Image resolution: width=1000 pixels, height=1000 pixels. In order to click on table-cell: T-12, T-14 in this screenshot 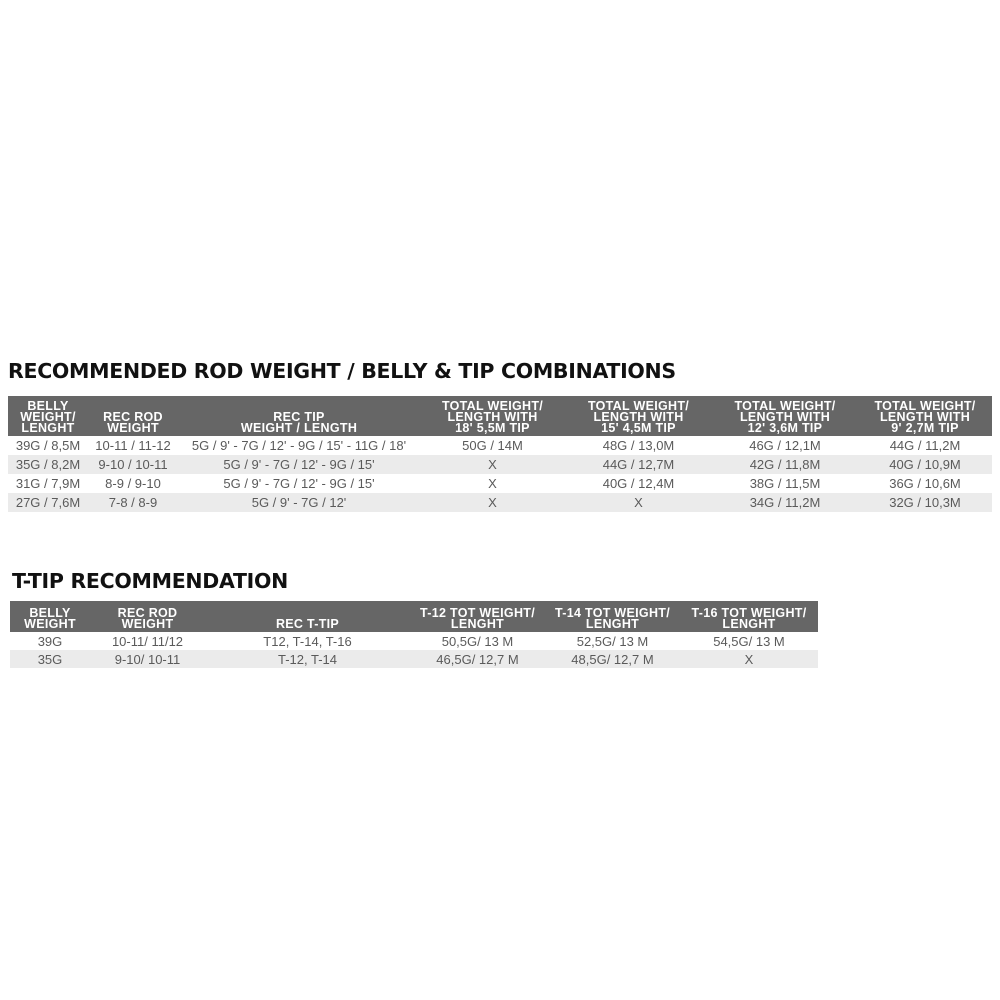, I will do `click(307, 659)`.